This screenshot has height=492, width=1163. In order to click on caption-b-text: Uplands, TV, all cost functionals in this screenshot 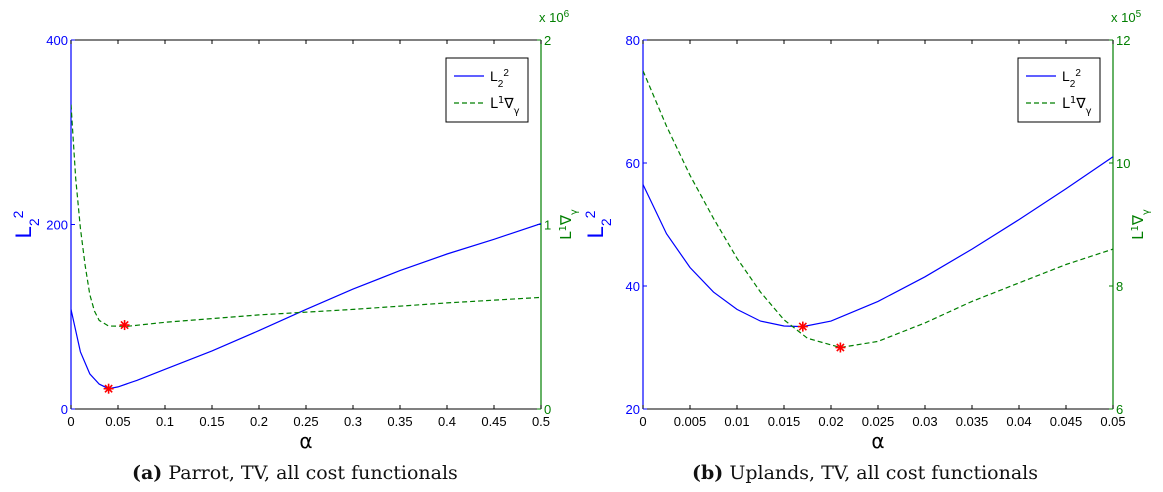, I will do `click(883, 473)`.